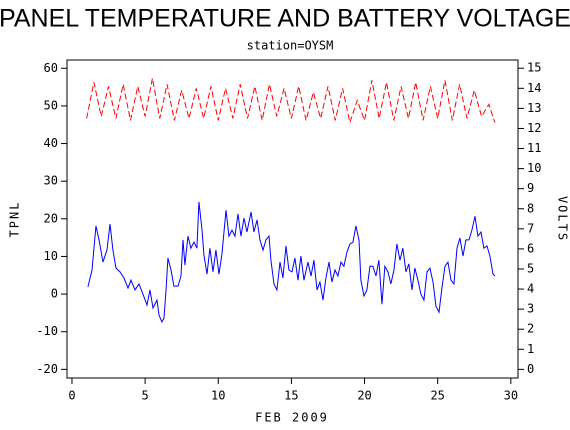 This screenshot has height=430, width=570. What do you see at coordinates (51, 181) in the screenshot?
I see `y-tick-label: 30` at bounding box center [51, 181].